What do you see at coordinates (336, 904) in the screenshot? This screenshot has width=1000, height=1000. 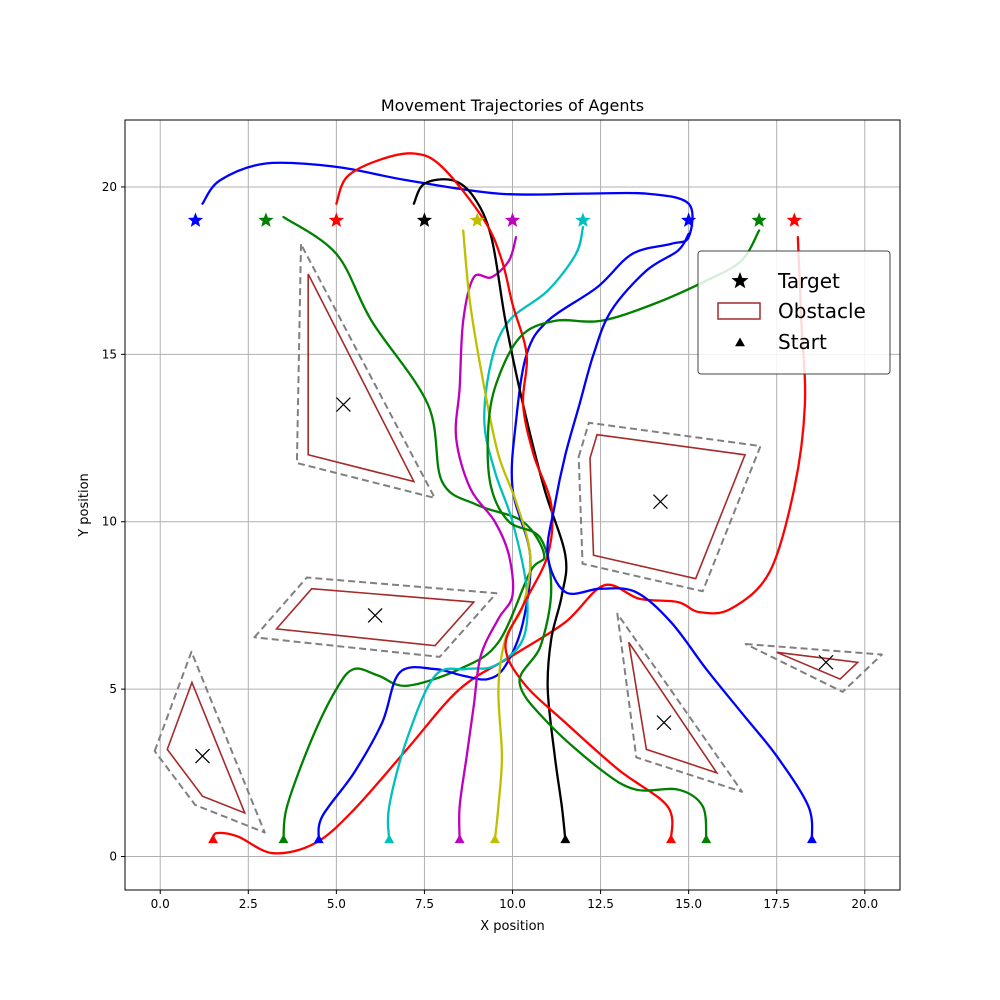 I see `x-tick-label: 5.0` at bounding box center [336, 904].